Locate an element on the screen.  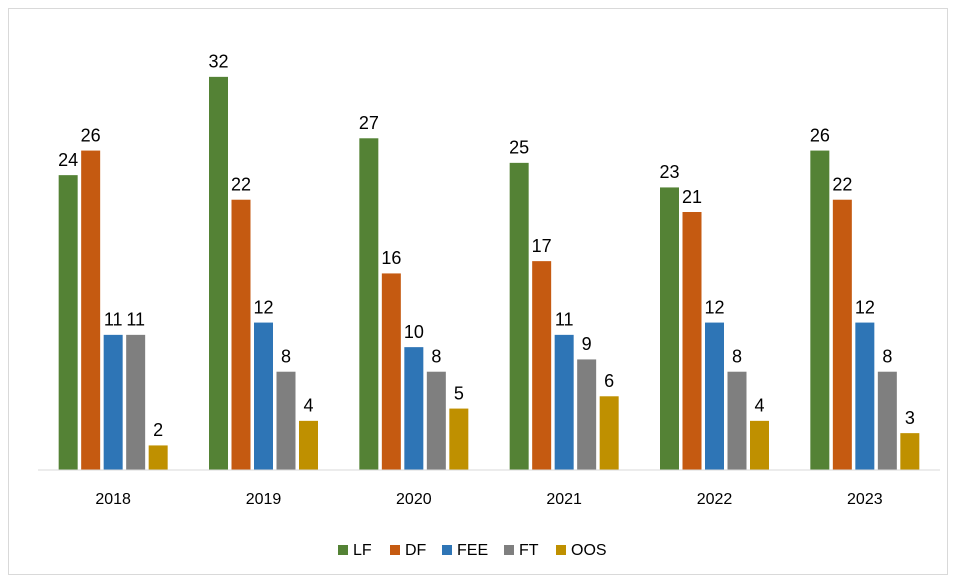
x-tick-label: 2020 is located at coordinates (414, 499).